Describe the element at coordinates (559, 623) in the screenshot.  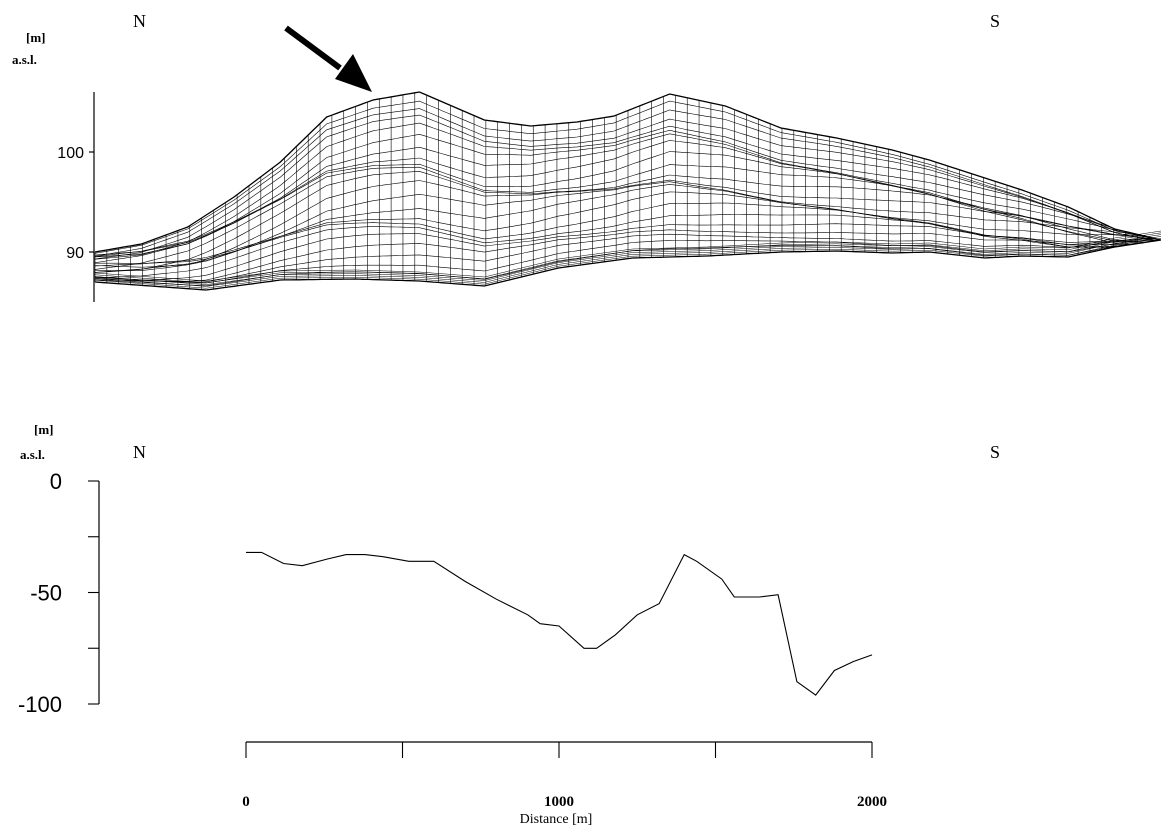
I see `profile-line` at that location.